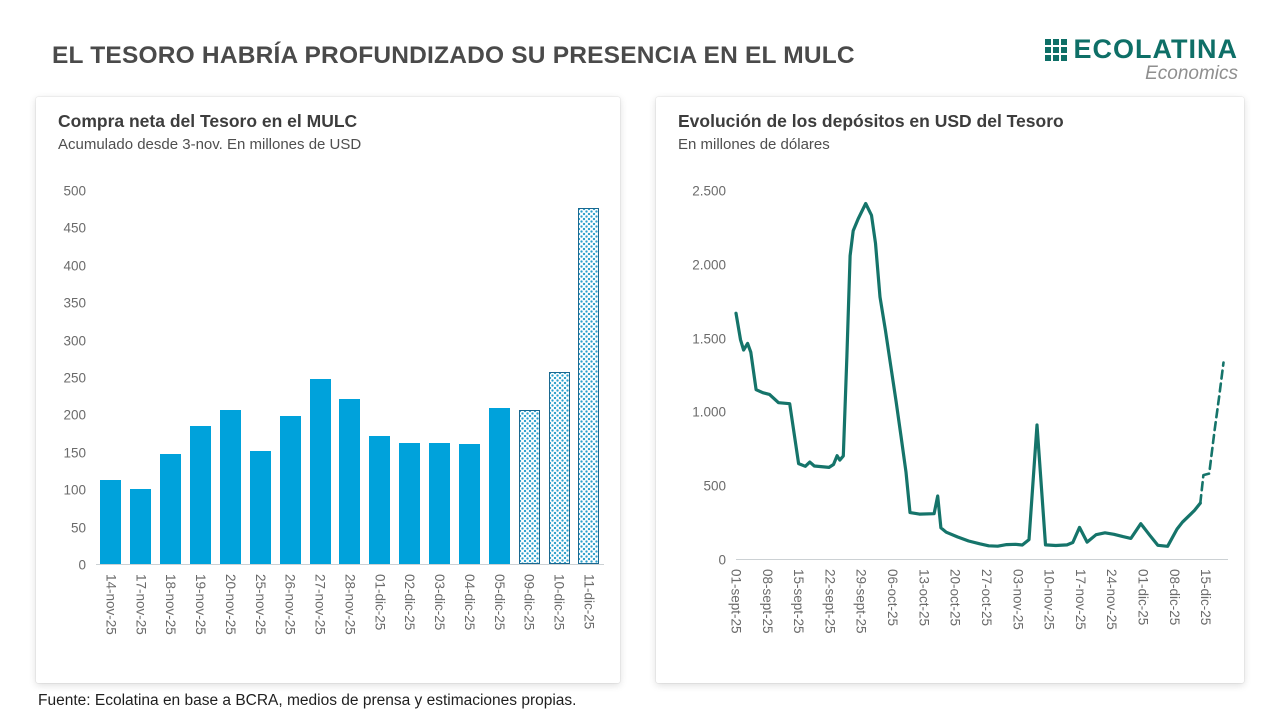 This screenshot has height=720, width=1280. What do you see at coordinates (74, 378) in the screenshot?
I see `y-axis-tick-label: 250` at bounding box center [74, 378].